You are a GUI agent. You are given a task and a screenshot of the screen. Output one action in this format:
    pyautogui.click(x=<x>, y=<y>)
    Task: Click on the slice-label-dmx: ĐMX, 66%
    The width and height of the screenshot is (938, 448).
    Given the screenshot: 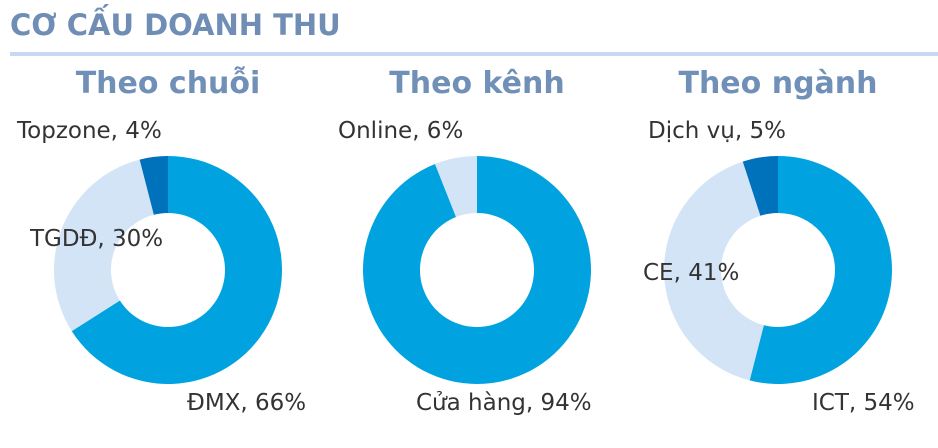 What is the action you would take?
    pyautogui.click(x=247, y=403)
    